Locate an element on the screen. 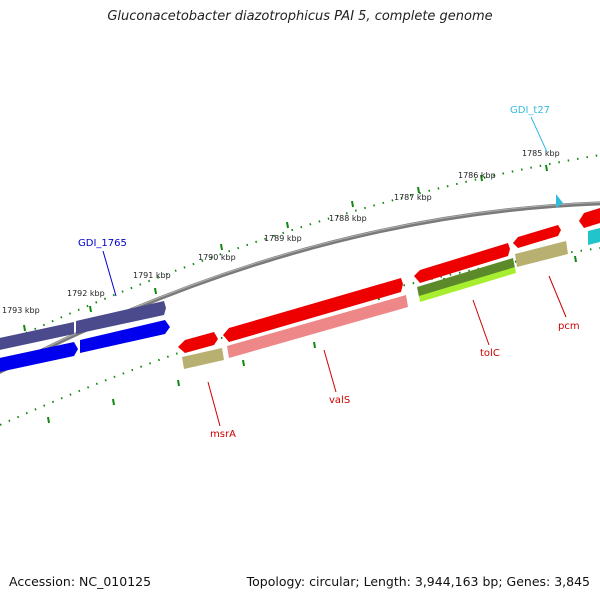 The image size is (600, 600). gene-valS-upper is located at coordinates (313, 310).